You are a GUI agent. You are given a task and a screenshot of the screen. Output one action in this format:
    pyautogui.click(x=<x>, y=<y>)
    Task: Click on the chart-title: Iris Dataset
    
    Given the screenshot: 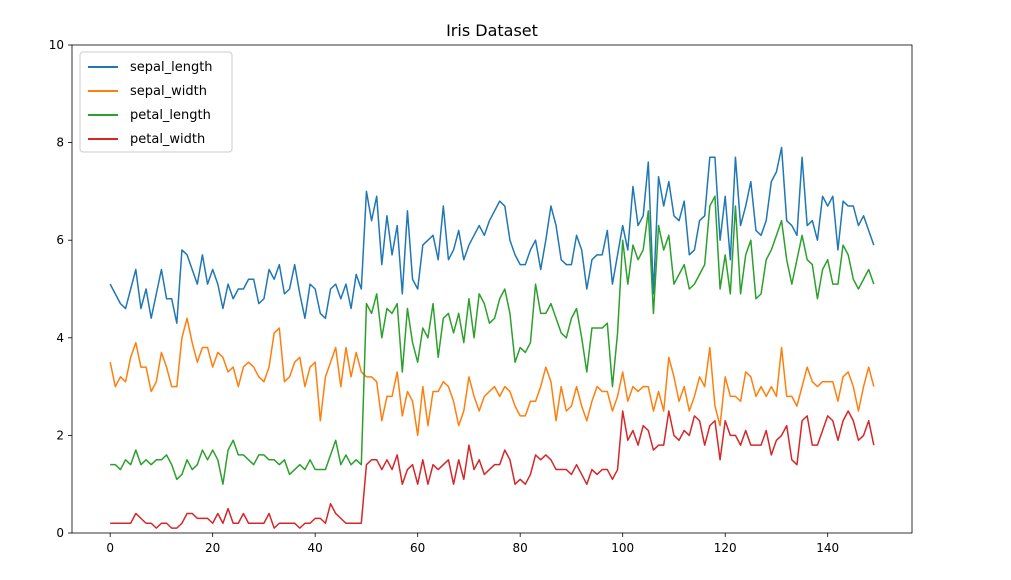 What is the action you would take?
    pyautogui.click(x=492, y=30)
    